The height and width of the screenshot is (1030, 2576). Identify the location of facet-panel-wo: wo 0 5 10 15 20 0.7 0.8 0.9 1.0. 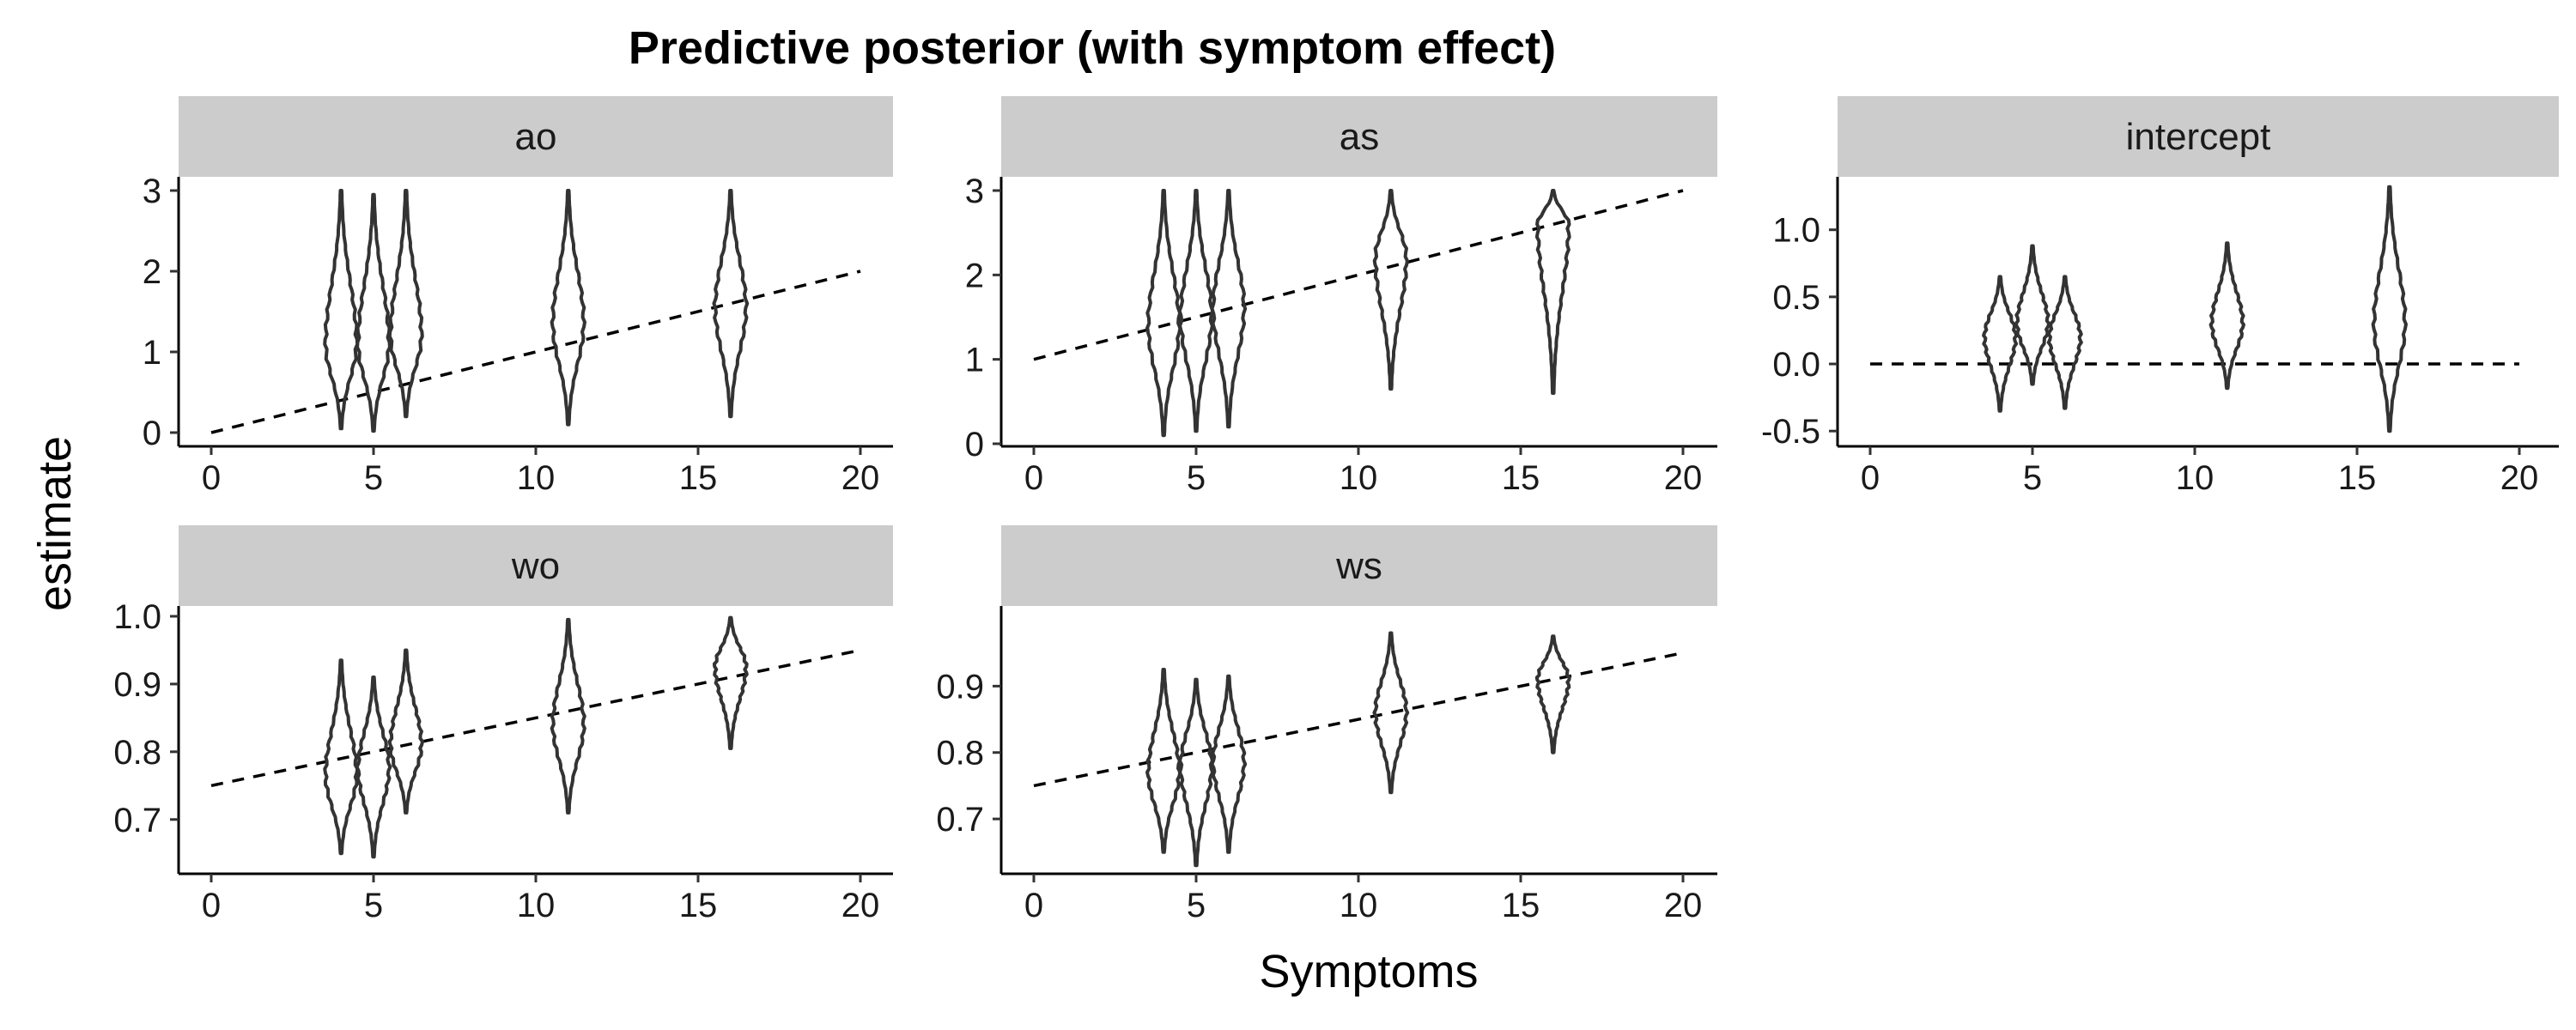
(503, 724).